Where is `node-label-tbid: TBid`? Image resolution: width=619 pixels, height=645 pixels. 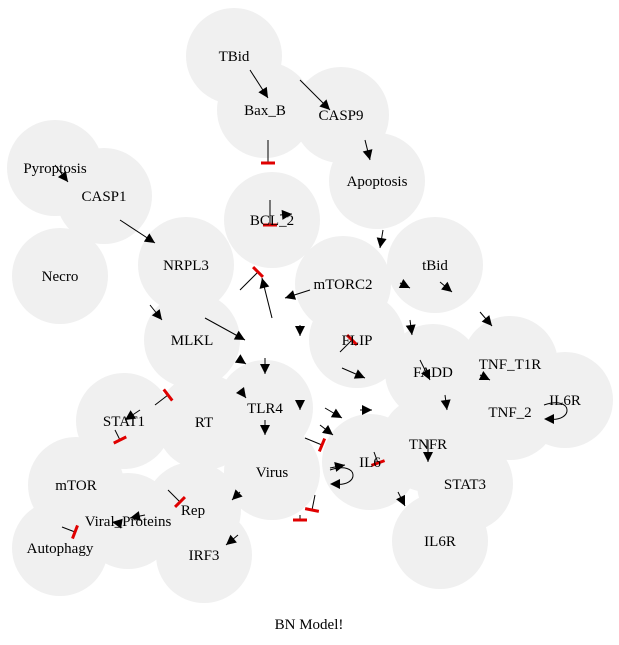 node-label-tbid: TBid is located at coordinates (234, 57).